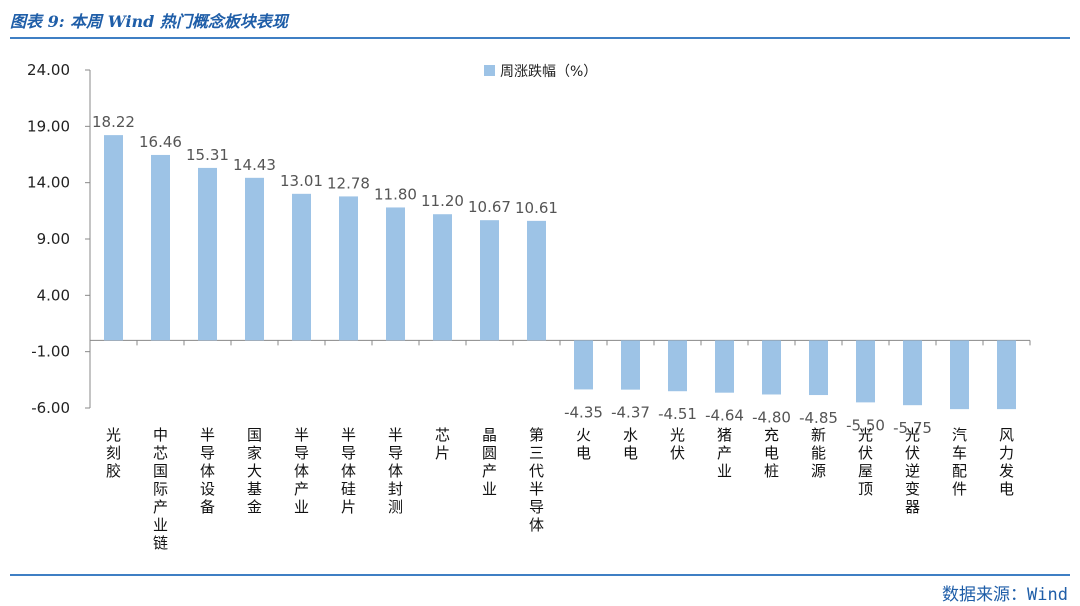  What do you see at coordinates (771, 471) in the screenshot?
I see `category-label: 桩` at bounding box center [771, 471].